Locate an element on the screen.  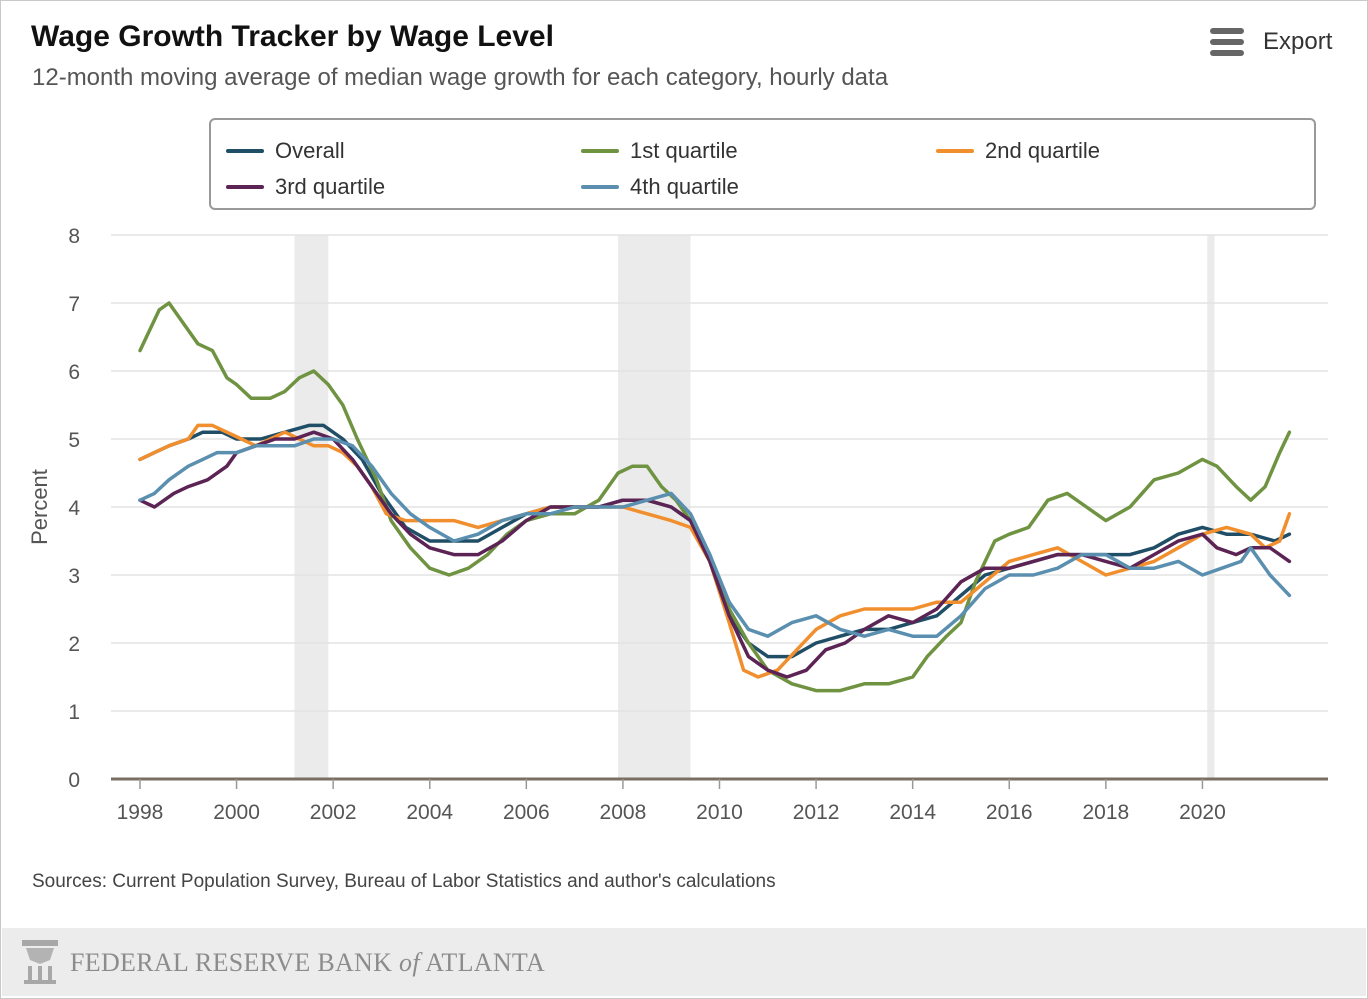
legend-item-1st-quartile: 1st quartile is located at coordinates (659, 151).